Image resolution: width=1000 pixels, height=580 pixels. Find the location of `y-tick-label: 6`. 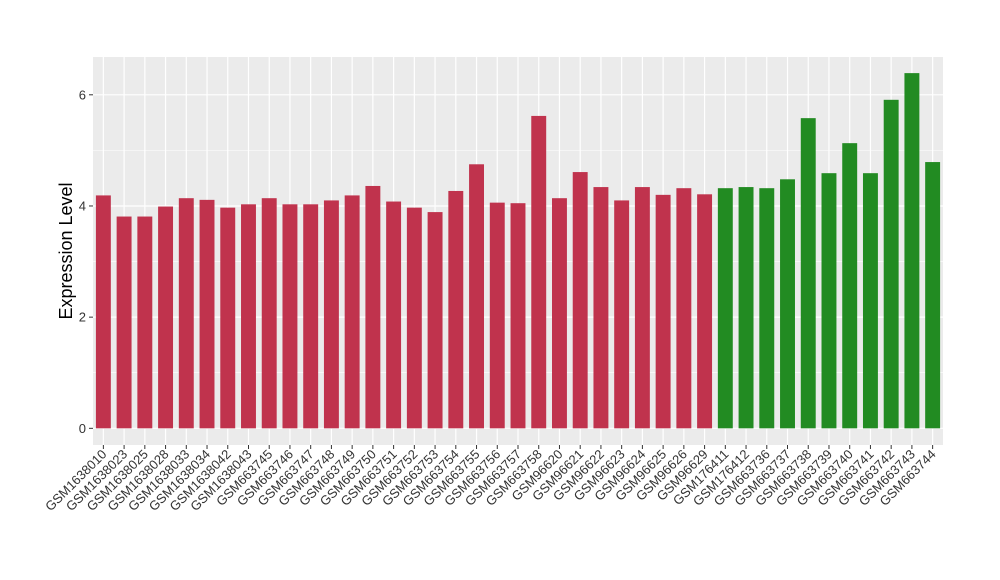

y-tick-label: 6 is located at coordinates (82, 94).